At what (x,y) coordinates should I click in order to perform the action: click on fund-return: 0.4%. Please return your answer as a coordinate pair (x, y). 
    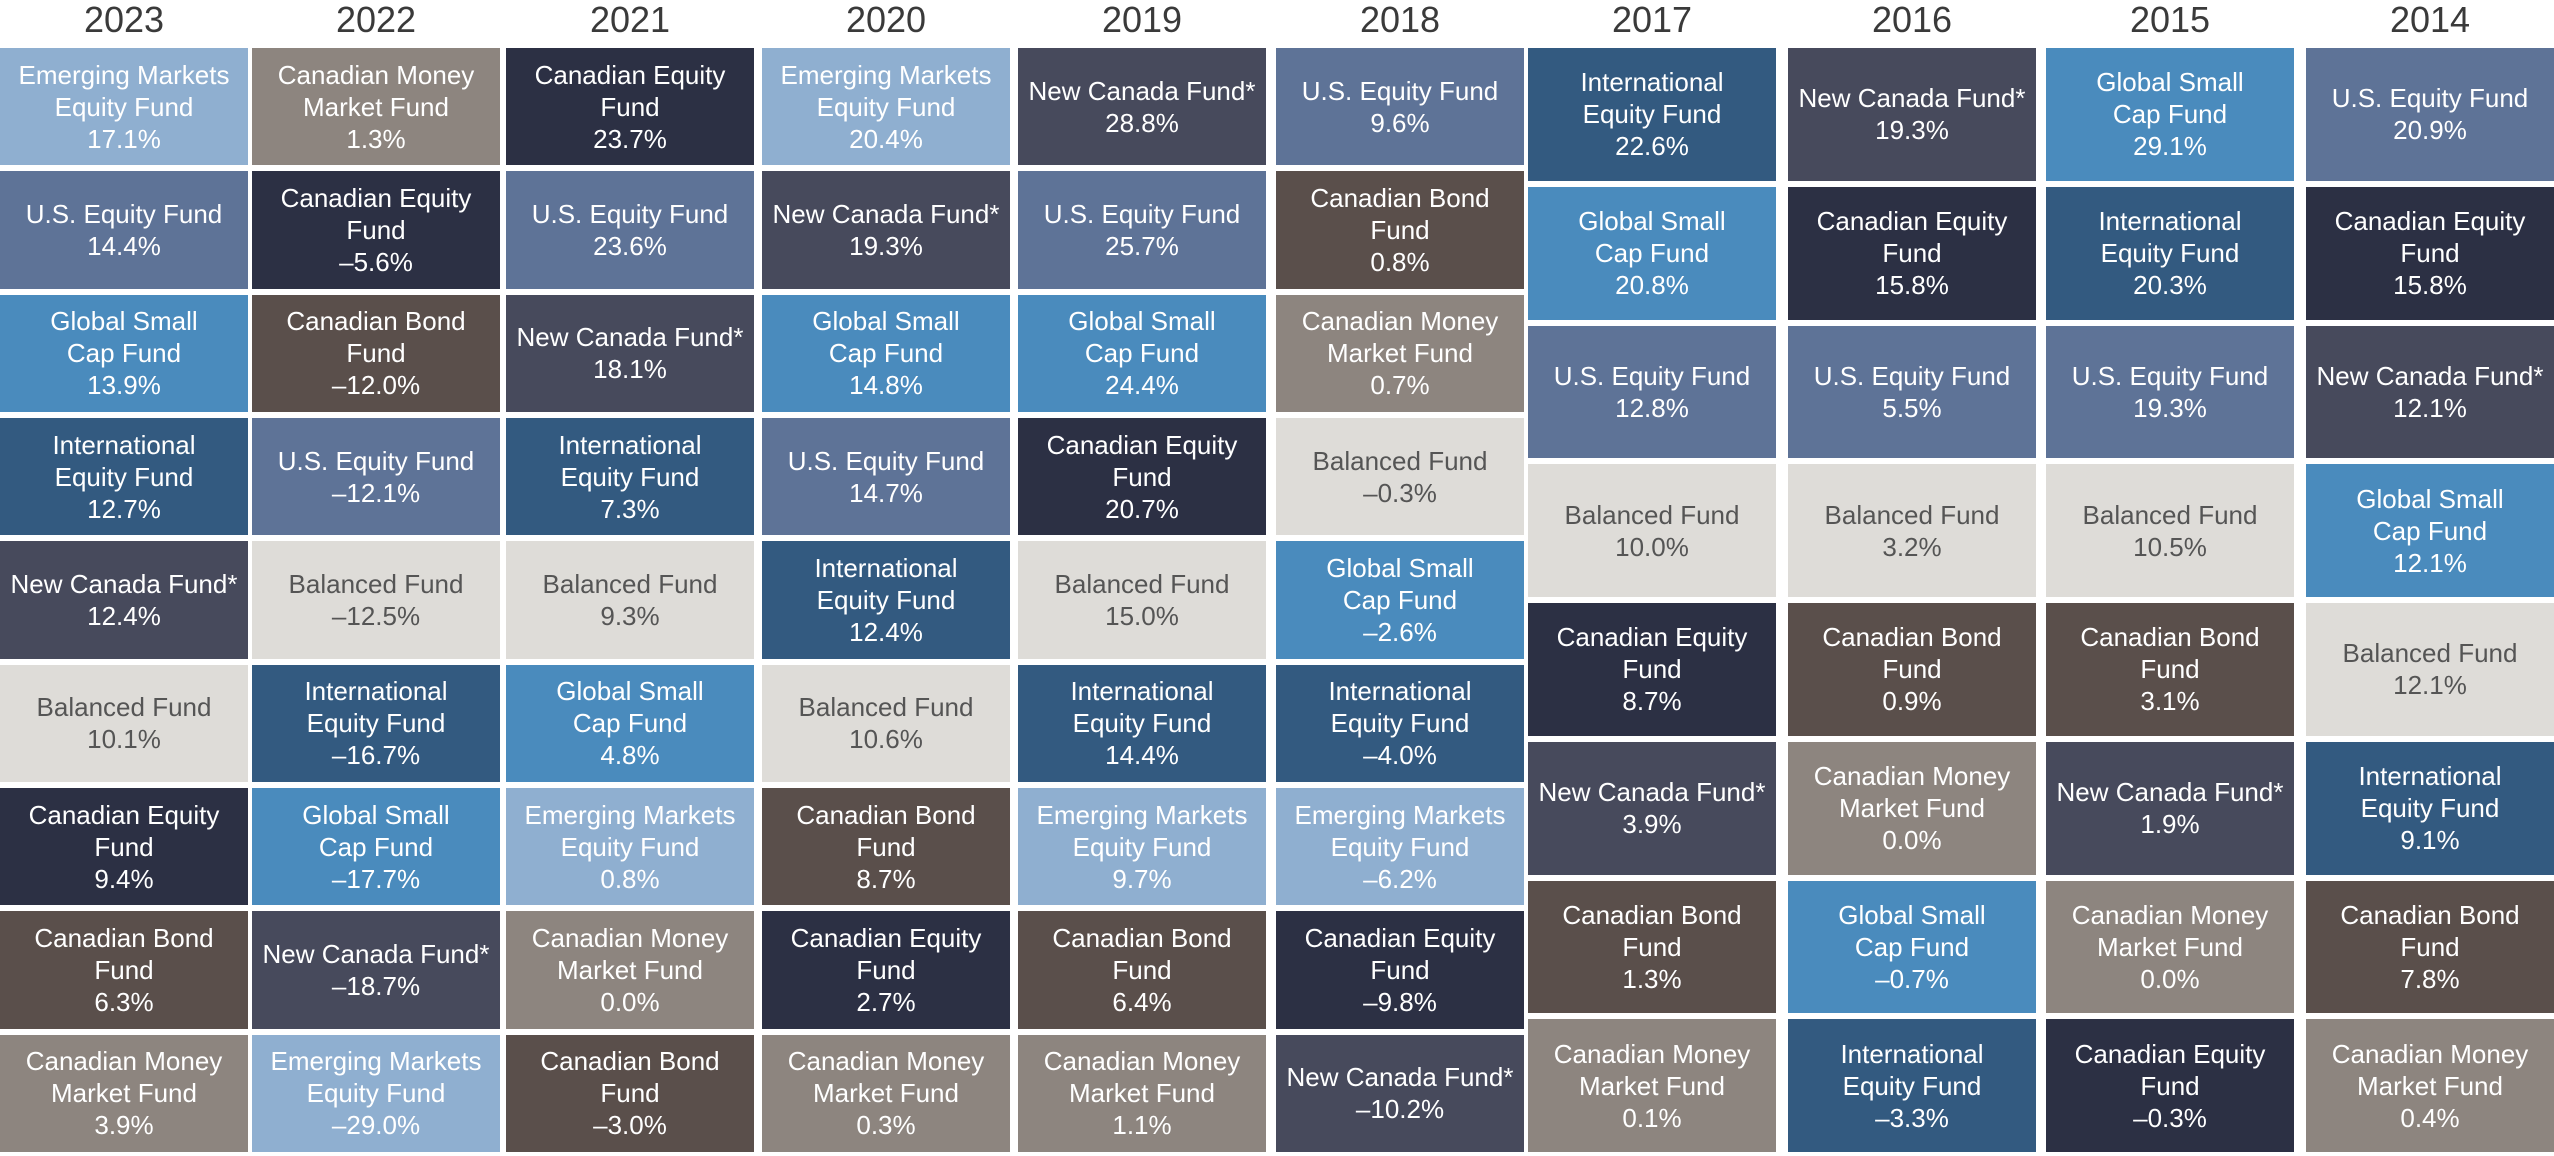
    Looking at the image, I should click on (2430, 1117).